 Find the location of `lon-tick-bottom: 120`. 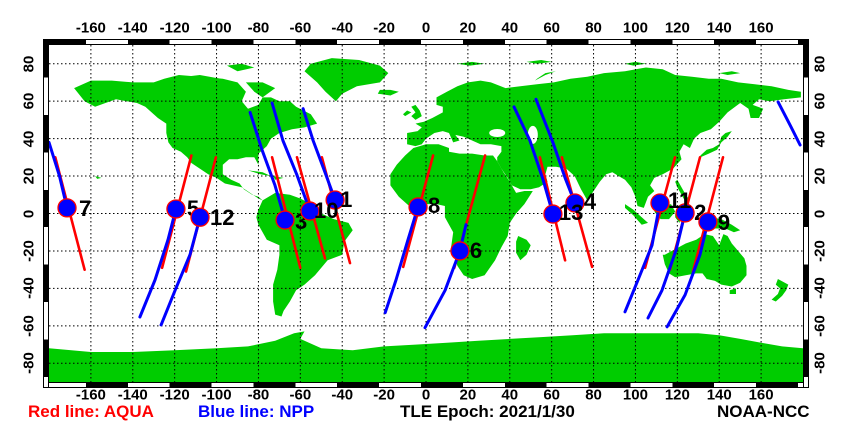

lon-tick-bottom: 120 is located at coordinates (677, 395).